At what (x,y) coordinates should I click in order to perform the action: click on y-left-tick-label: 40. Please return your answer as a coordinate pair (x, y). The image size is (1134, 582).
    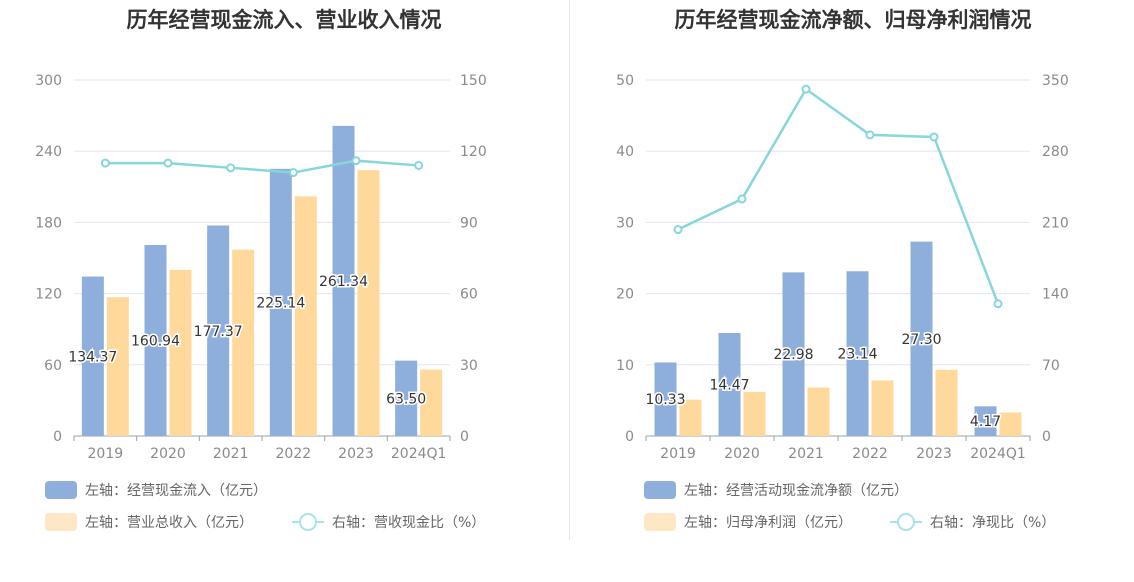
    Looking at the image, I should click on (625, 152).